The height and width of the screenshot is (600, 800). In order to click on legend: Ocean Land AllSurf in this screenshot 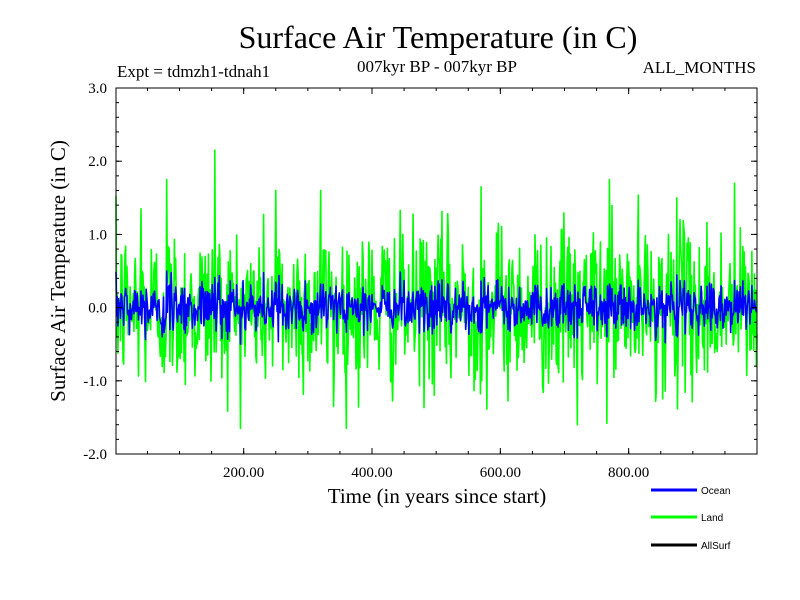, I will do `click(691, 519)`.